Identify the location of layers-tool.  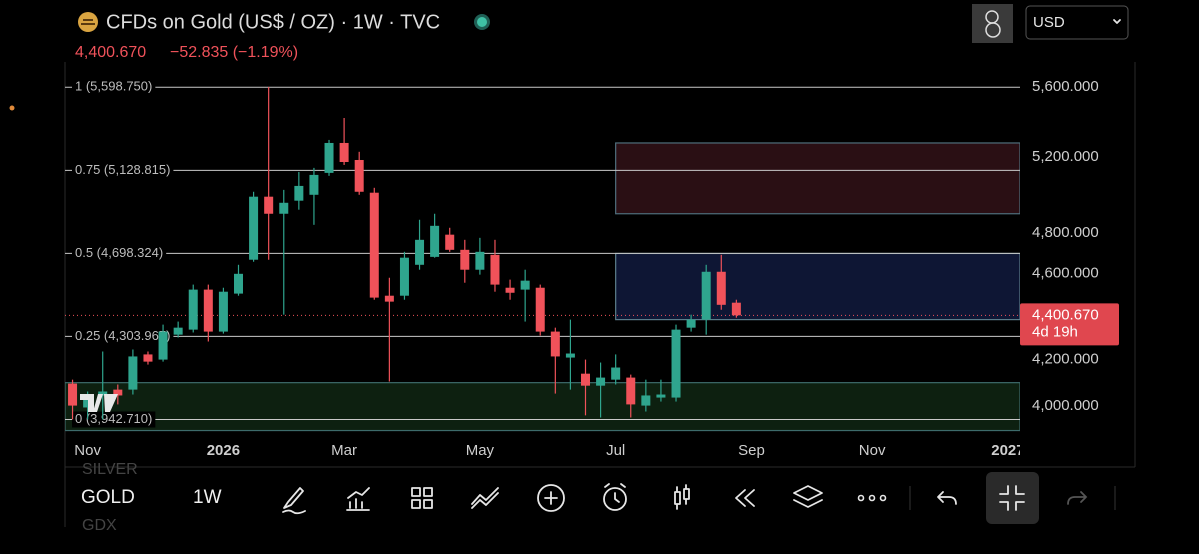
(808, 496).